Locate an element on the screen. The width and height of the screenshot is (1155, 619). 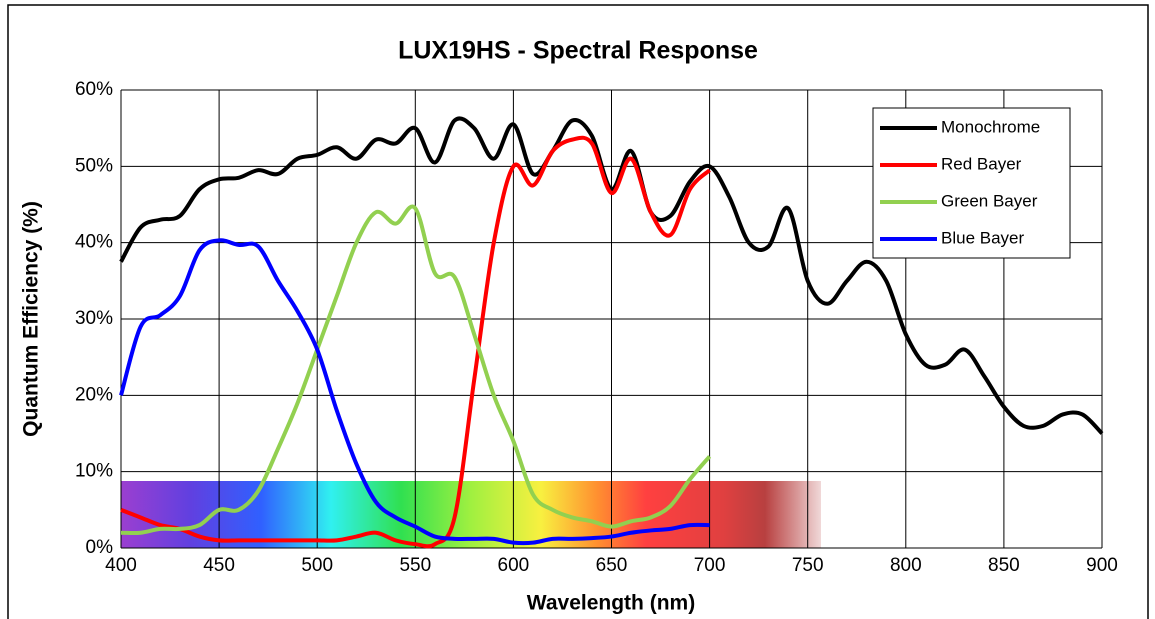
spectrum-band is located at coordinates (471, 514).